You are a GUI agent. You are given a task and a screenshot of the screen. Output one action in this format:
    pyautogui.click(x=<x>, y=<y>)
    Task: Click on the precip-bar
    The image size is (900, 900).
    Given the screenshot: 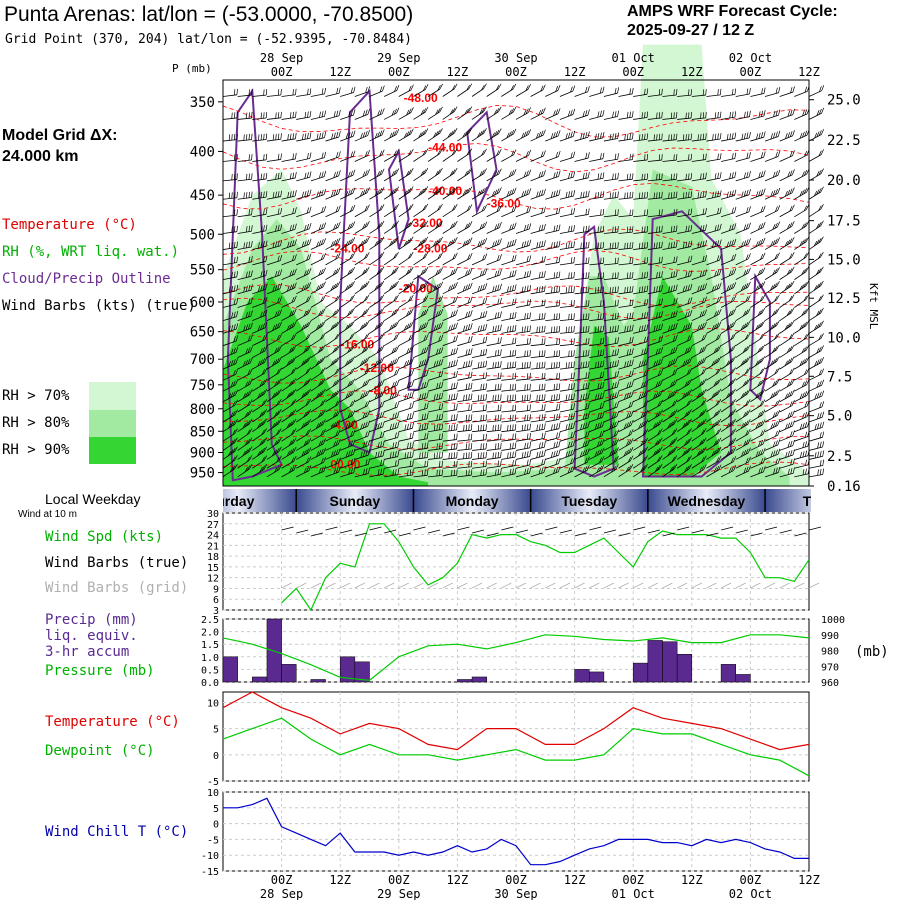 What is the action you would take?
    pyautogui.click(x=289, y=673)
    